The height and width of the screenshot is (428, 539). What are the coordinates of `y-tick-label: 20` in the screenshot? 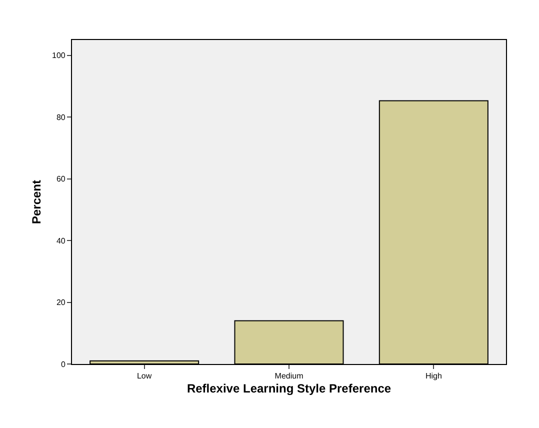 It's located at (61, 303).